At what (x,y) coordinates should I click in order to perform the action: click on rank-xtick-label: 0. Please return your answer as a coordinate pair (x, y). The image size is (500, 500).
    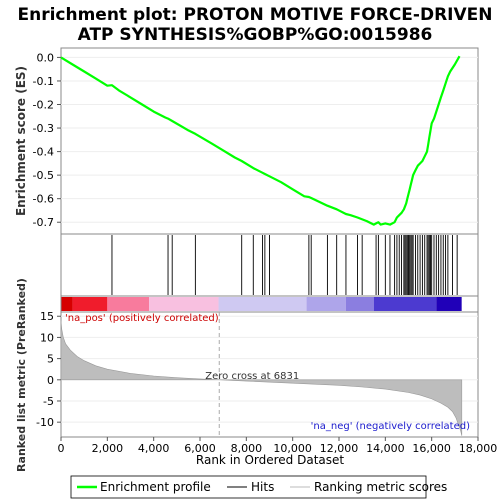
    Looking at the image, I should click on (61, 448).